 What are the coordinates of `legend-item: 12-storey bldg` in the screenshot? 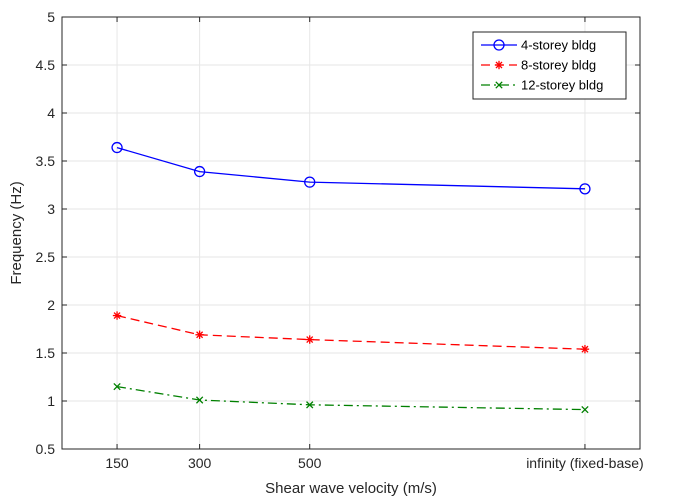 It's located at (542, 85).